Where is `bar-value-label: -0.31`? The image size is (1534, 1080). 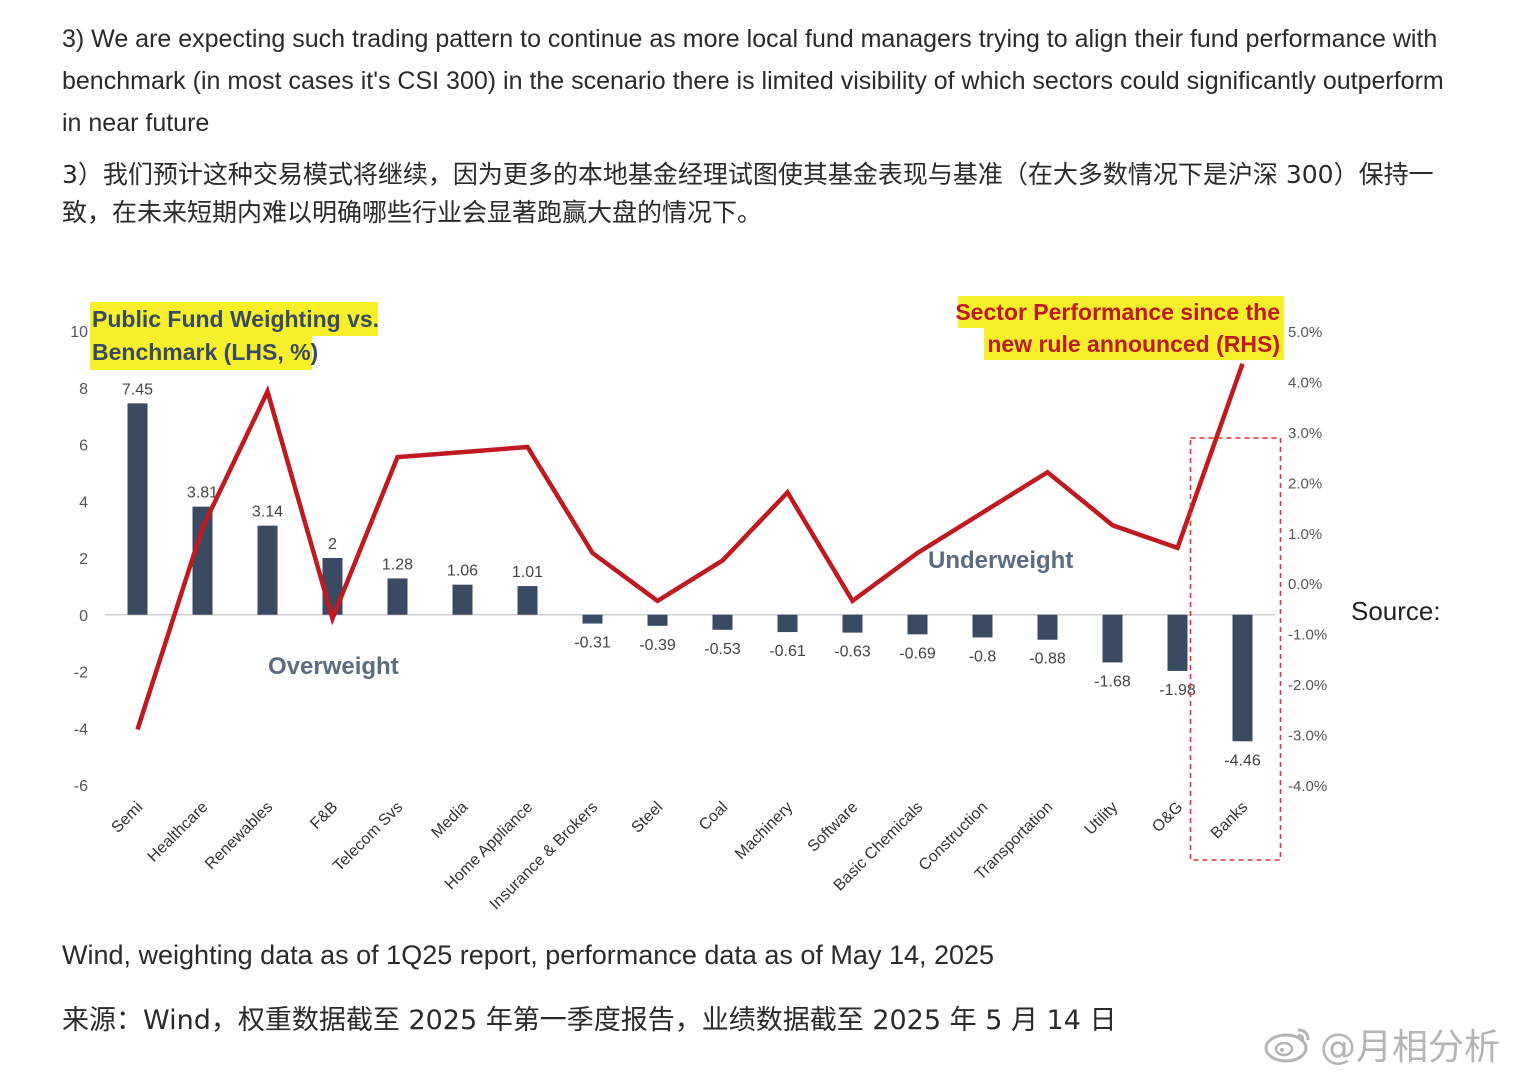 bar-value-label: -0.31 is located at coordinates (592, 643).